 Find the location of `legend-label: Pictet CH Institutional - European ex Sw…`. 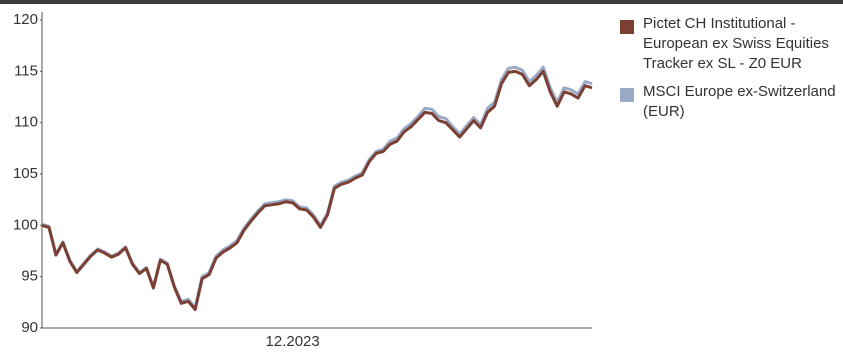

legend-label: Pictet CH Institutional - European ex Sw… is located at coordinates (736, 43).